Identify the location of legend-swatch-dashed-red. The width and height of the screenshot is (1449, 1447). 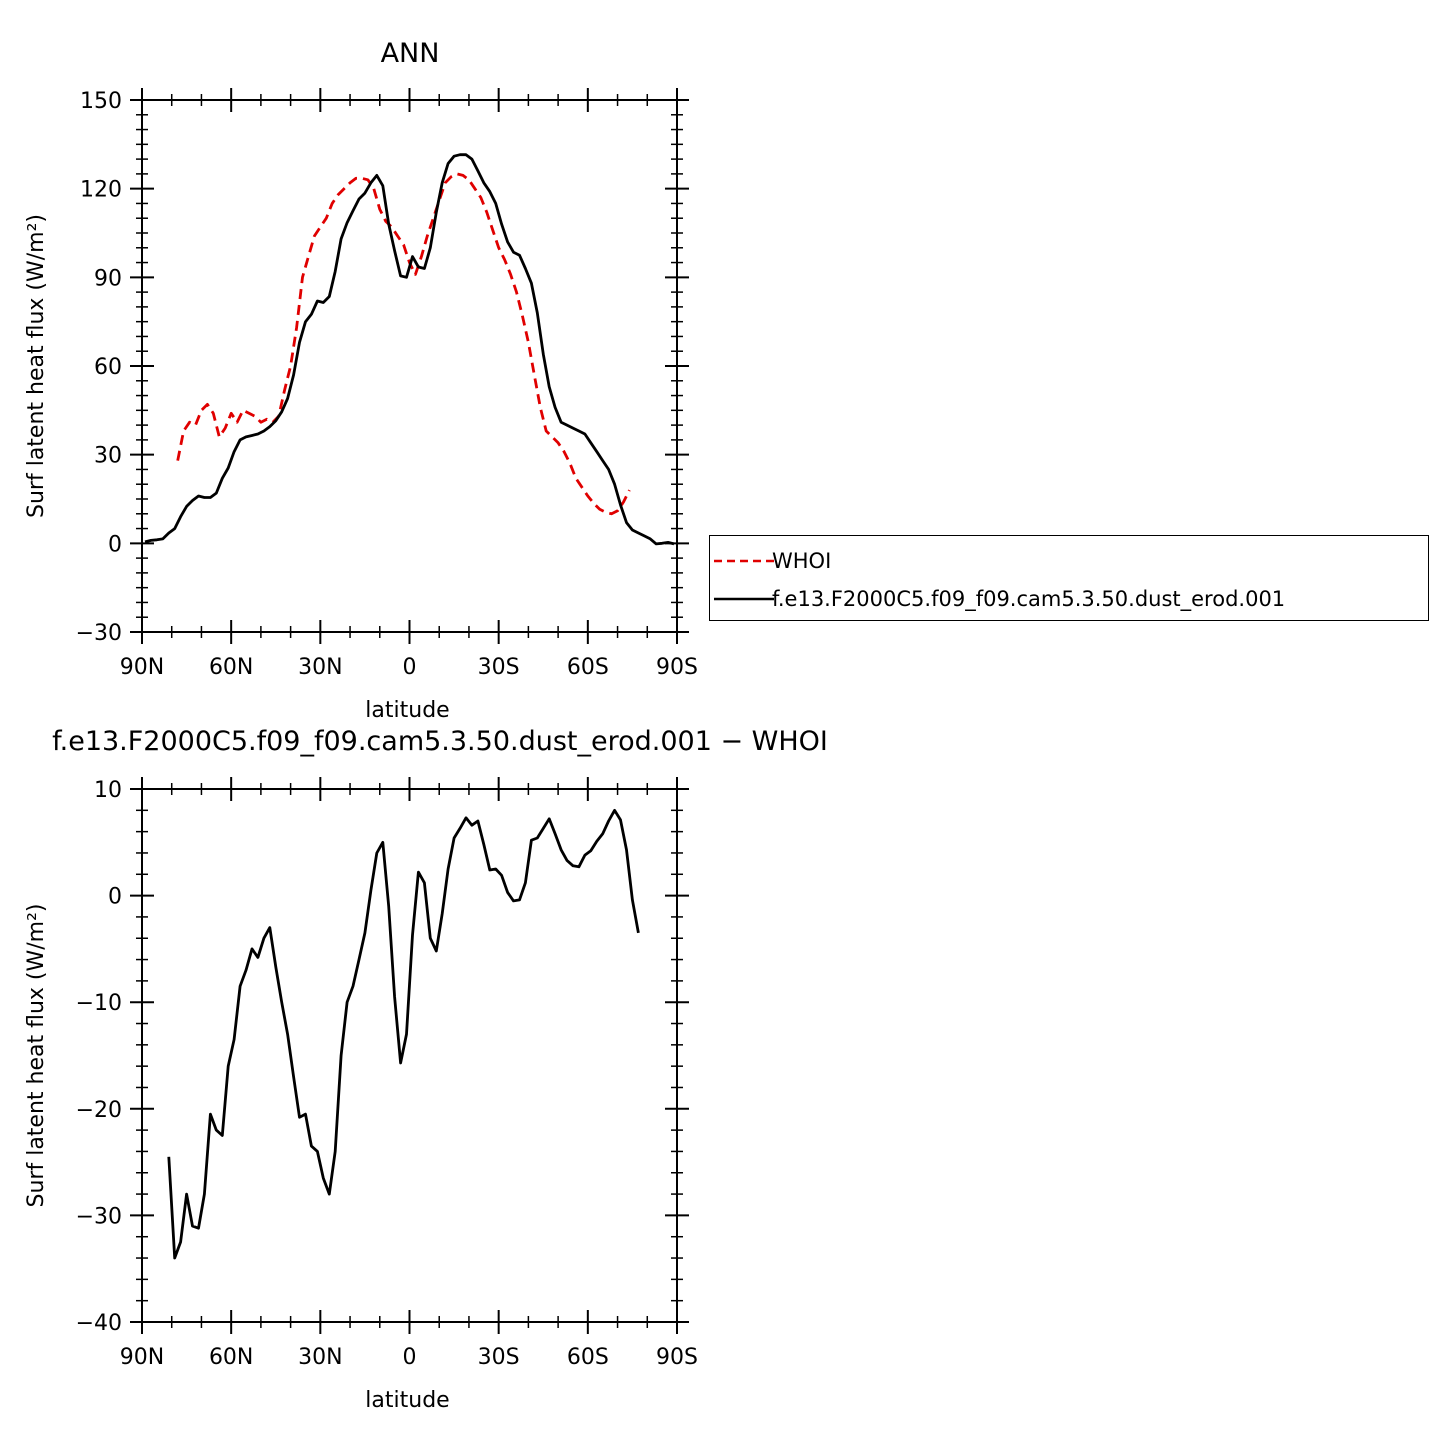
(744, 561).